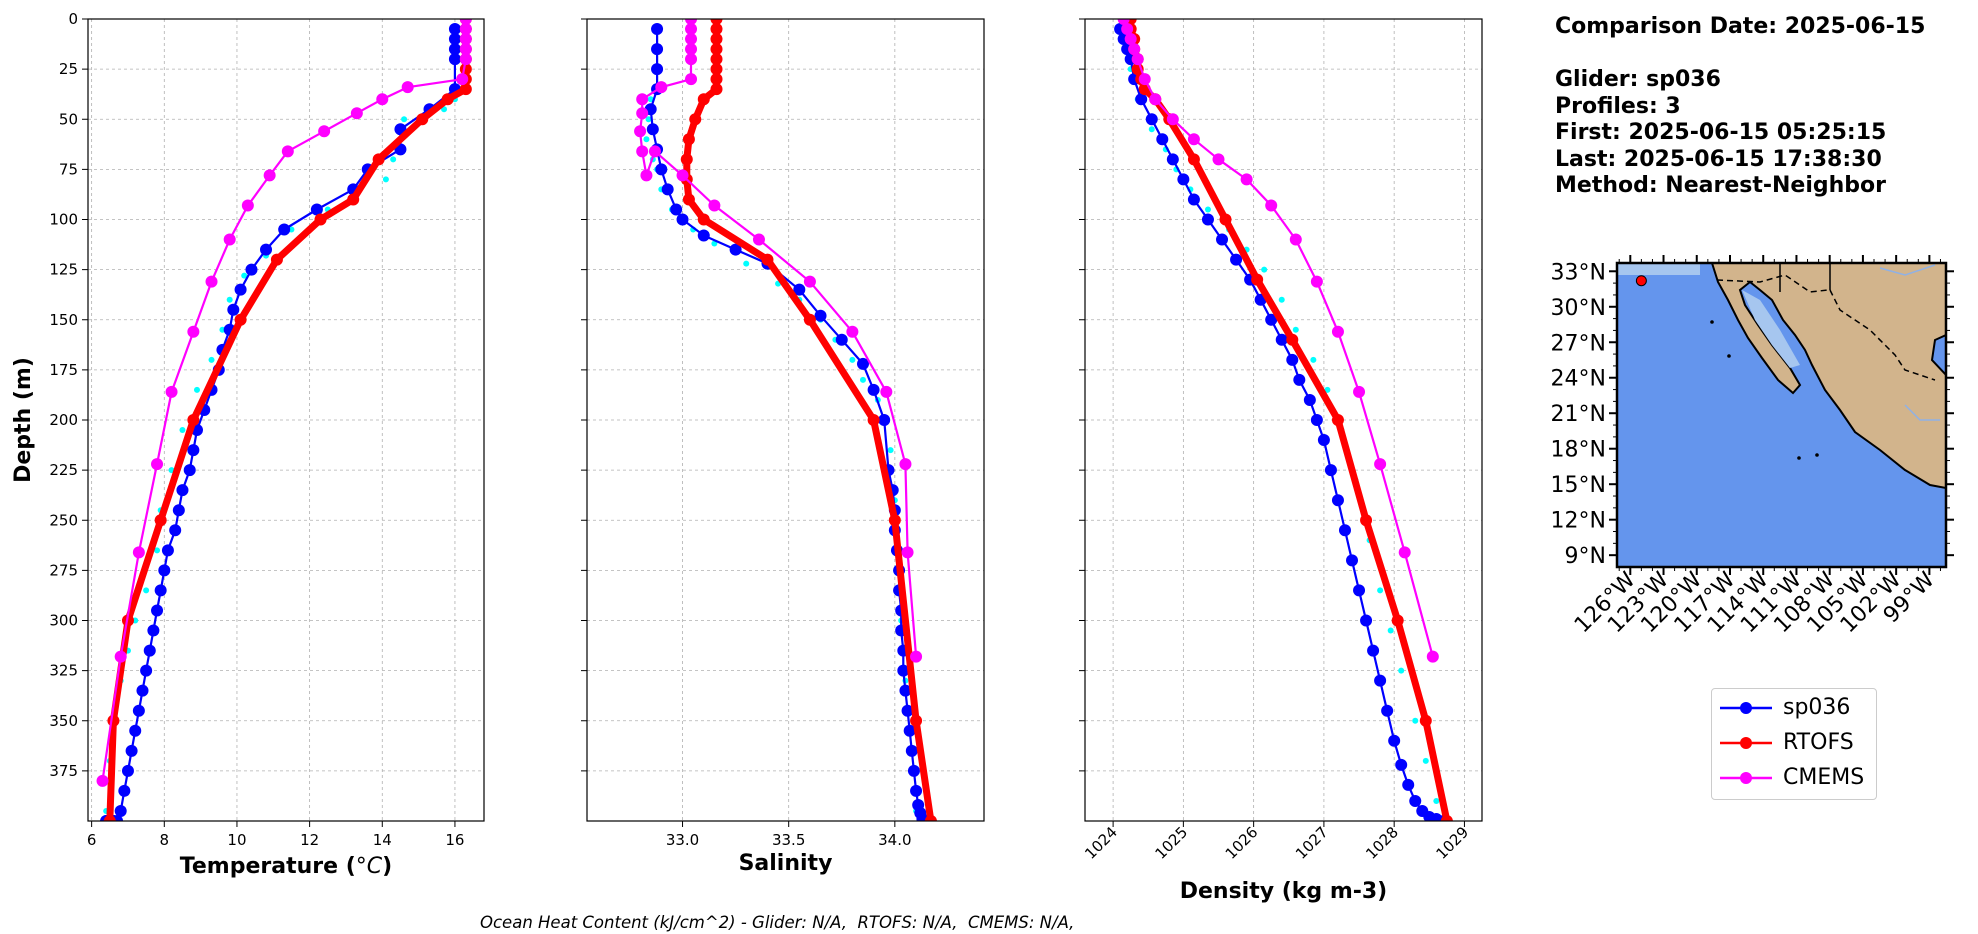 The width and height of the screenshot is (1978, 934). Describe the element at coordinates (369, 866) in the screenshot. I see `unit-symbol: °C` at that location.